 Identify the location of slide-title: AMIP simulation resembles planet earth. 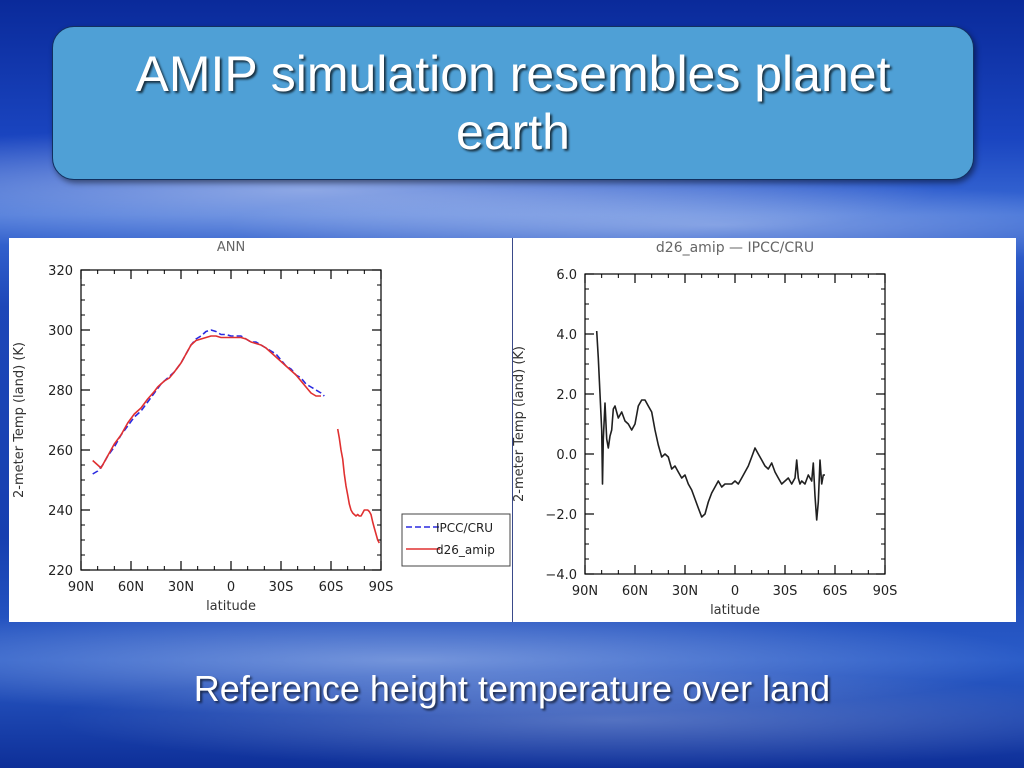
(513, 103).